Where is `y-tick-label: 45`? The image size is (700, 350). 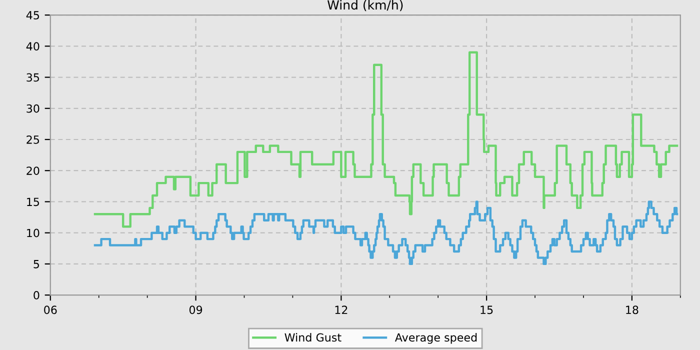 y-tick-label: 45 is located at coordinates (33, 15).